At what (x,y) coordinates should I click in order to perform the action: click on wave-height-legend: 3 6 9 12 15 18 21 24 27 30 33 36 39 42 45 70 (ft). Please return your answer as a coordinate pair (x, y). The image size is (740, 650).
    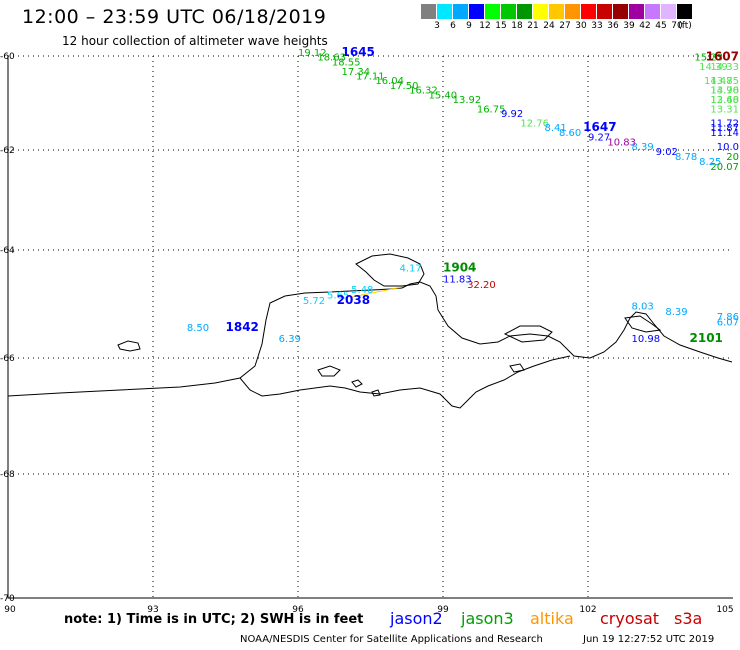
    Looking at the image, I should click on (557, 17).